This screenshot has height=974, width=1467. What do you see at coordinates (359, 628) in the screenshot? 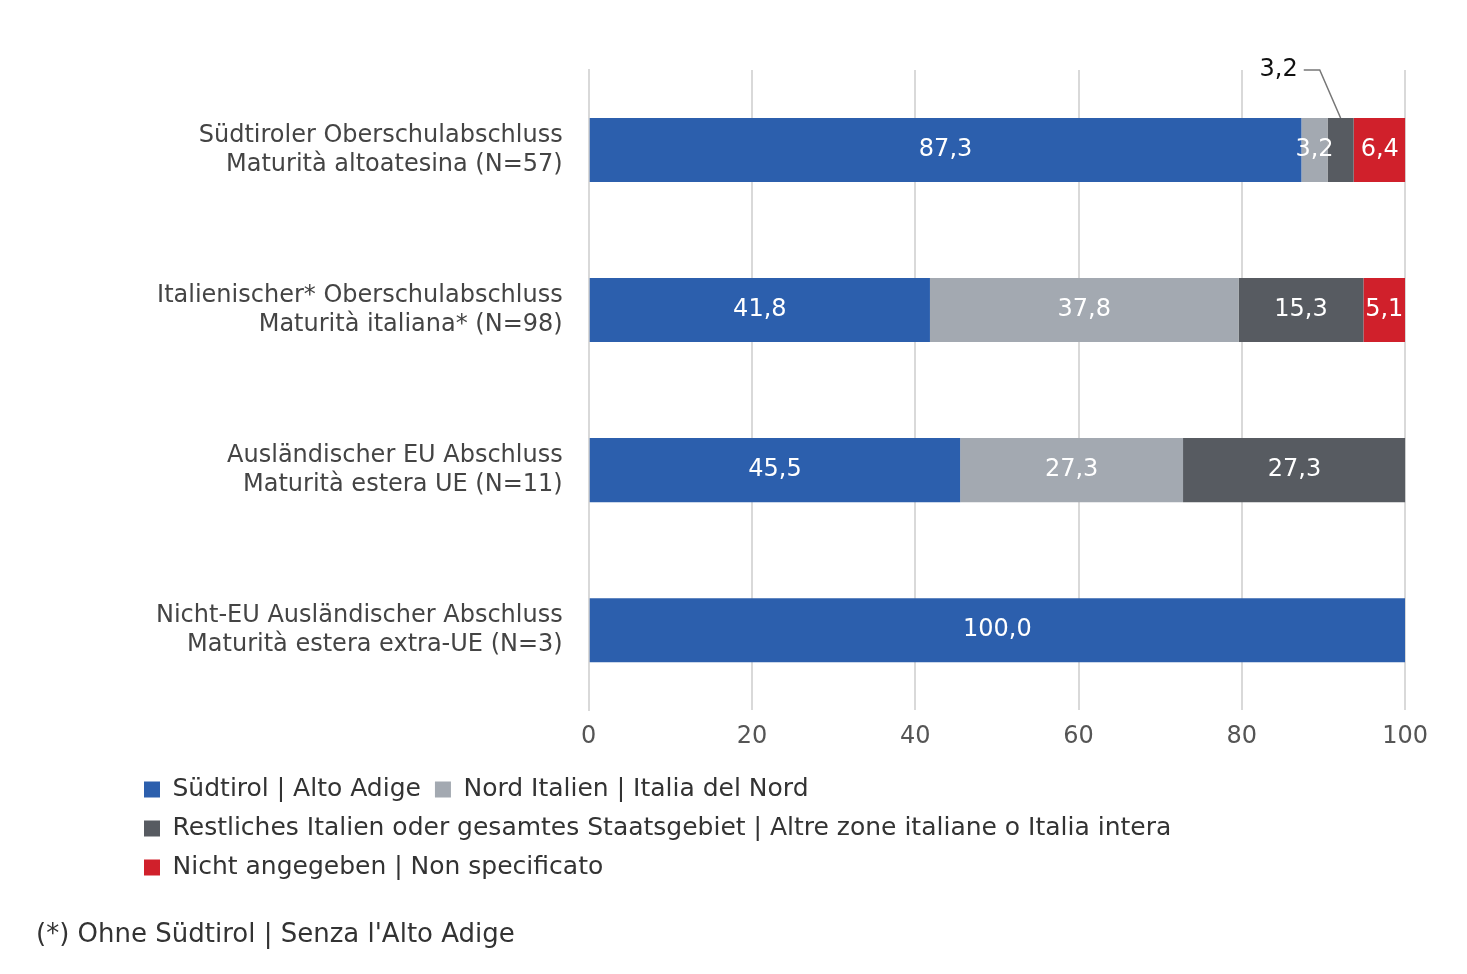
I see `y-tick-label: Nicht-EU Ausländischer Abschluss Maturità estera extra-UE (N=3)` at bounding box center [359, 628].